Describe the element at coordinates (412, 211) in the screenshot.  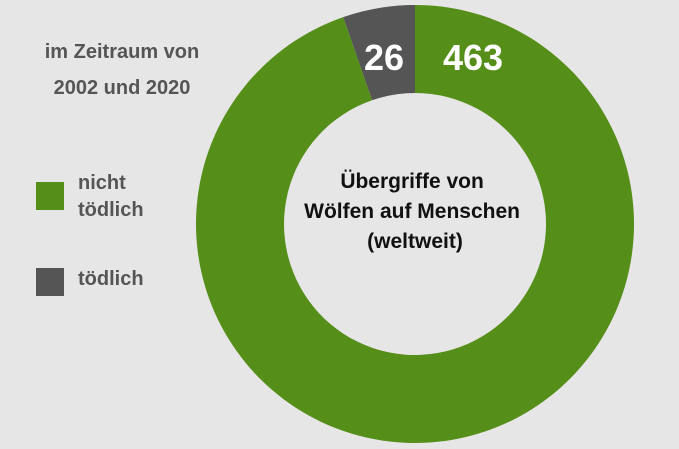
I see `center-title-line-2: Wölfen auf Menschen` at that location.